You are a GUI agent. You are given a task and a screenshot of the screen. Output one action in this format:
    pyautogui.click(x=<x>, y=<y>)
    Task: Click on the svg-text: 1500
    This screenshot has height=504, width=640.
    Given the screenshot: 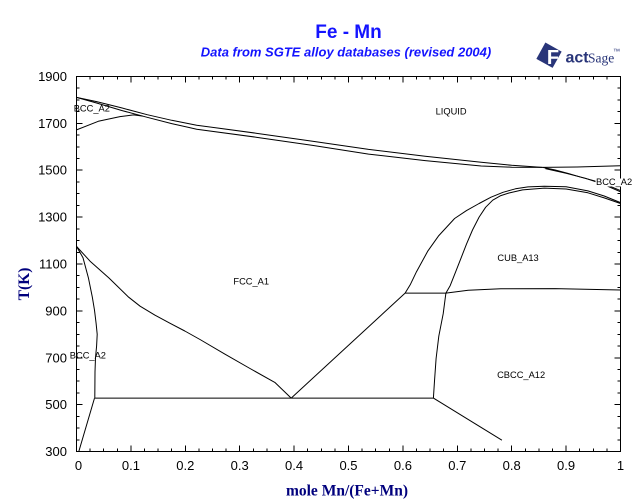 What is the action you would take?
    pyautogui.click(x=52, y=170)
    